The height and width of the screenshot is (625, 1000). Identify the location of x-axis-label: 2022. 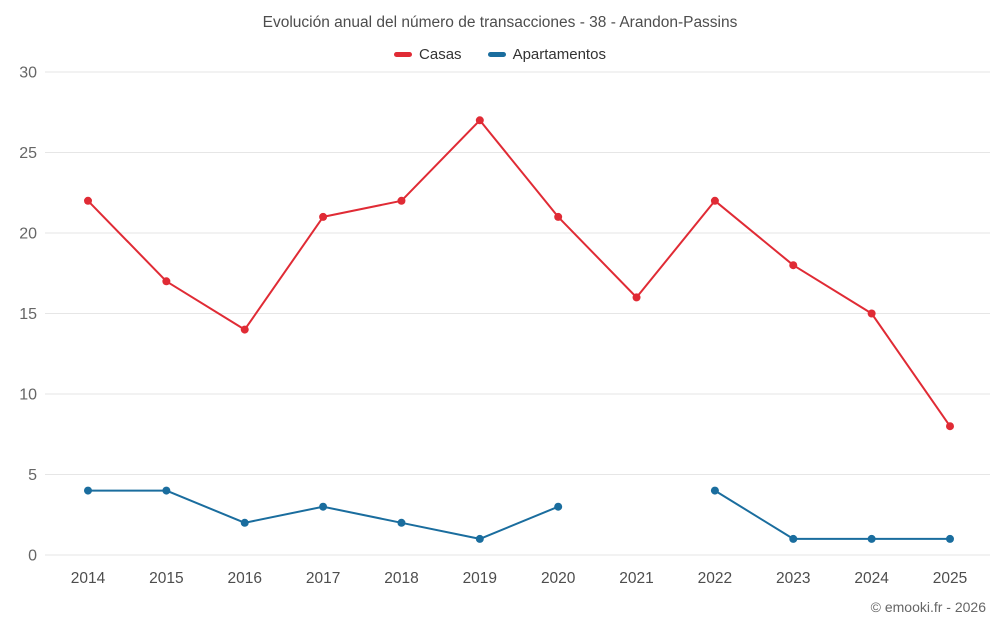
(715, 578).